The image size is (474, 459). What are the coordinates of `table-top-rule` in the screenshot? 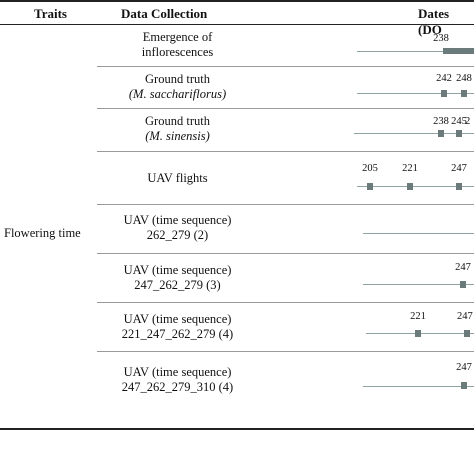 It's located at (237, 1).